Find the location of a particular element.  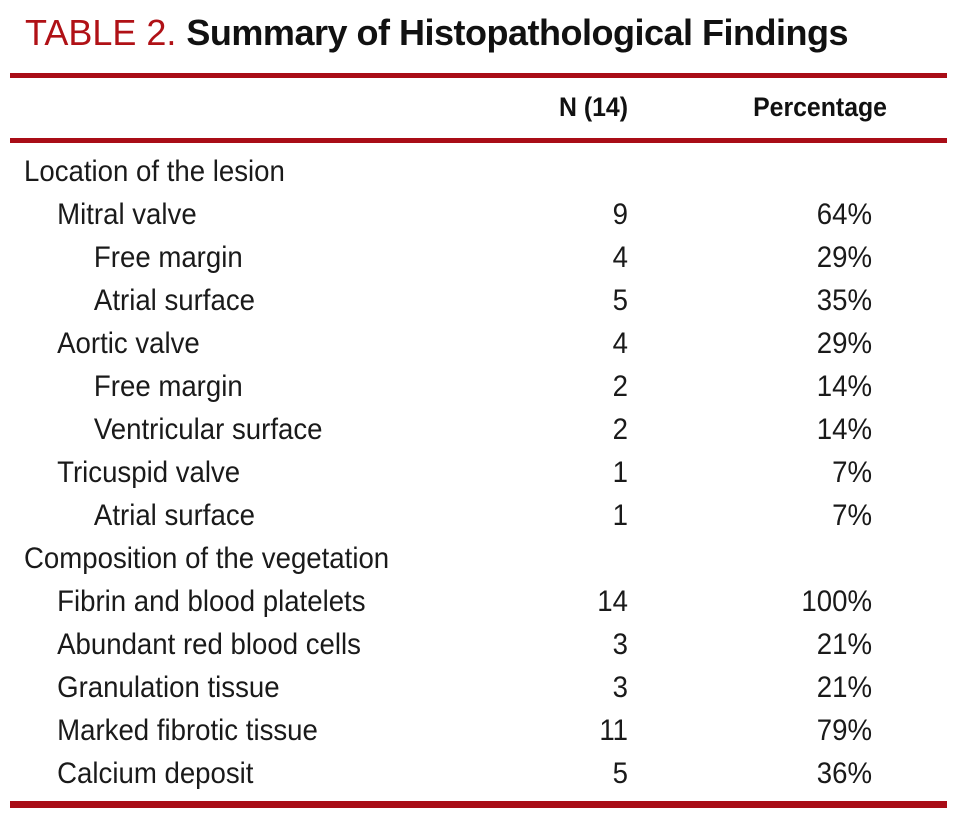

table-row: Atrial surface 5 35% is located at coordinates (448, 300).